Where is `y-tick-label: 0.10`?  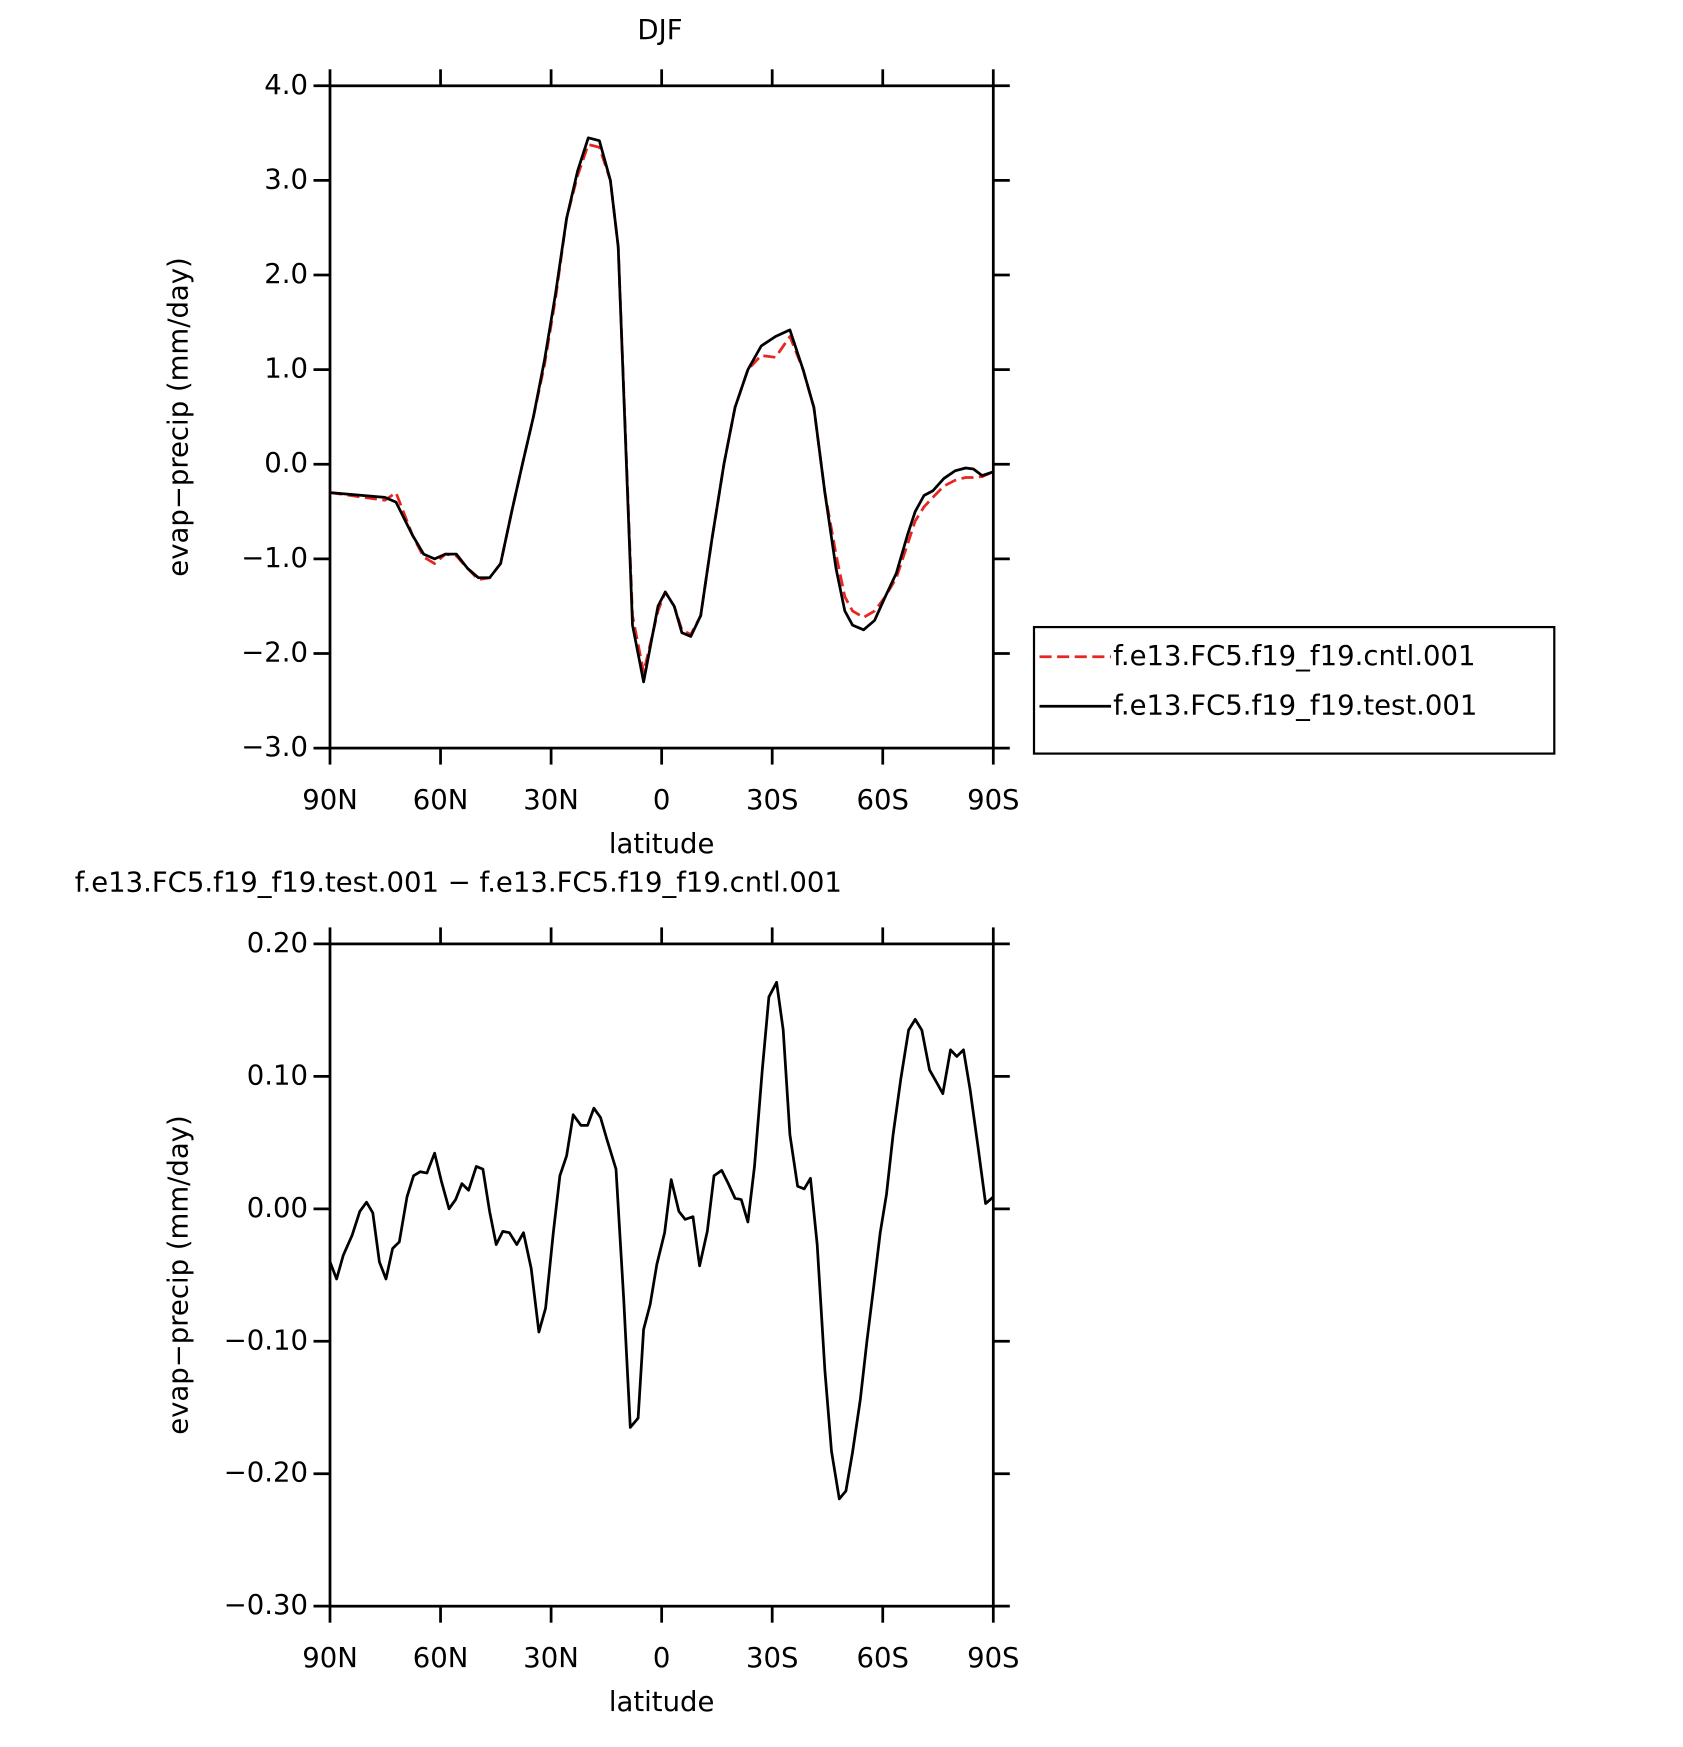
y-tick-label: 0.10 is located at coordinates (277, 1075).